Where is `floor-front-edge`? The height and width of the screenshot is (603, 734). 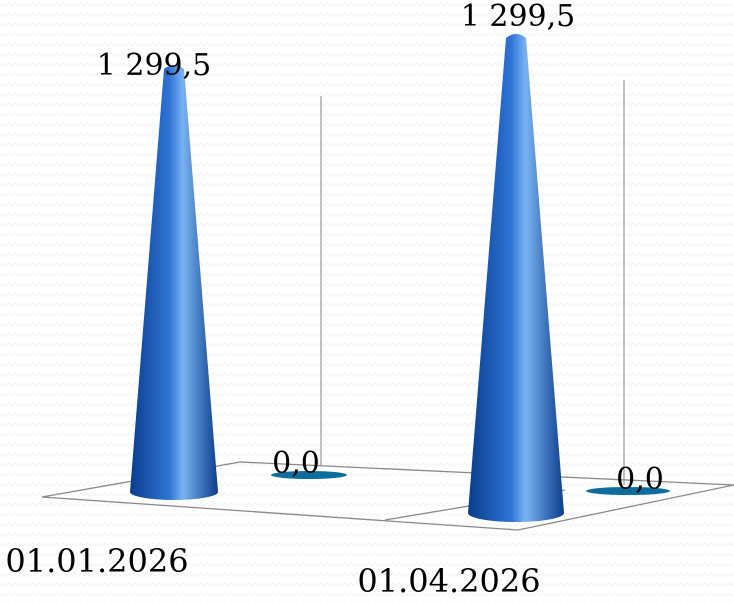 floor-front-edge is located at coordinates (280, 513).